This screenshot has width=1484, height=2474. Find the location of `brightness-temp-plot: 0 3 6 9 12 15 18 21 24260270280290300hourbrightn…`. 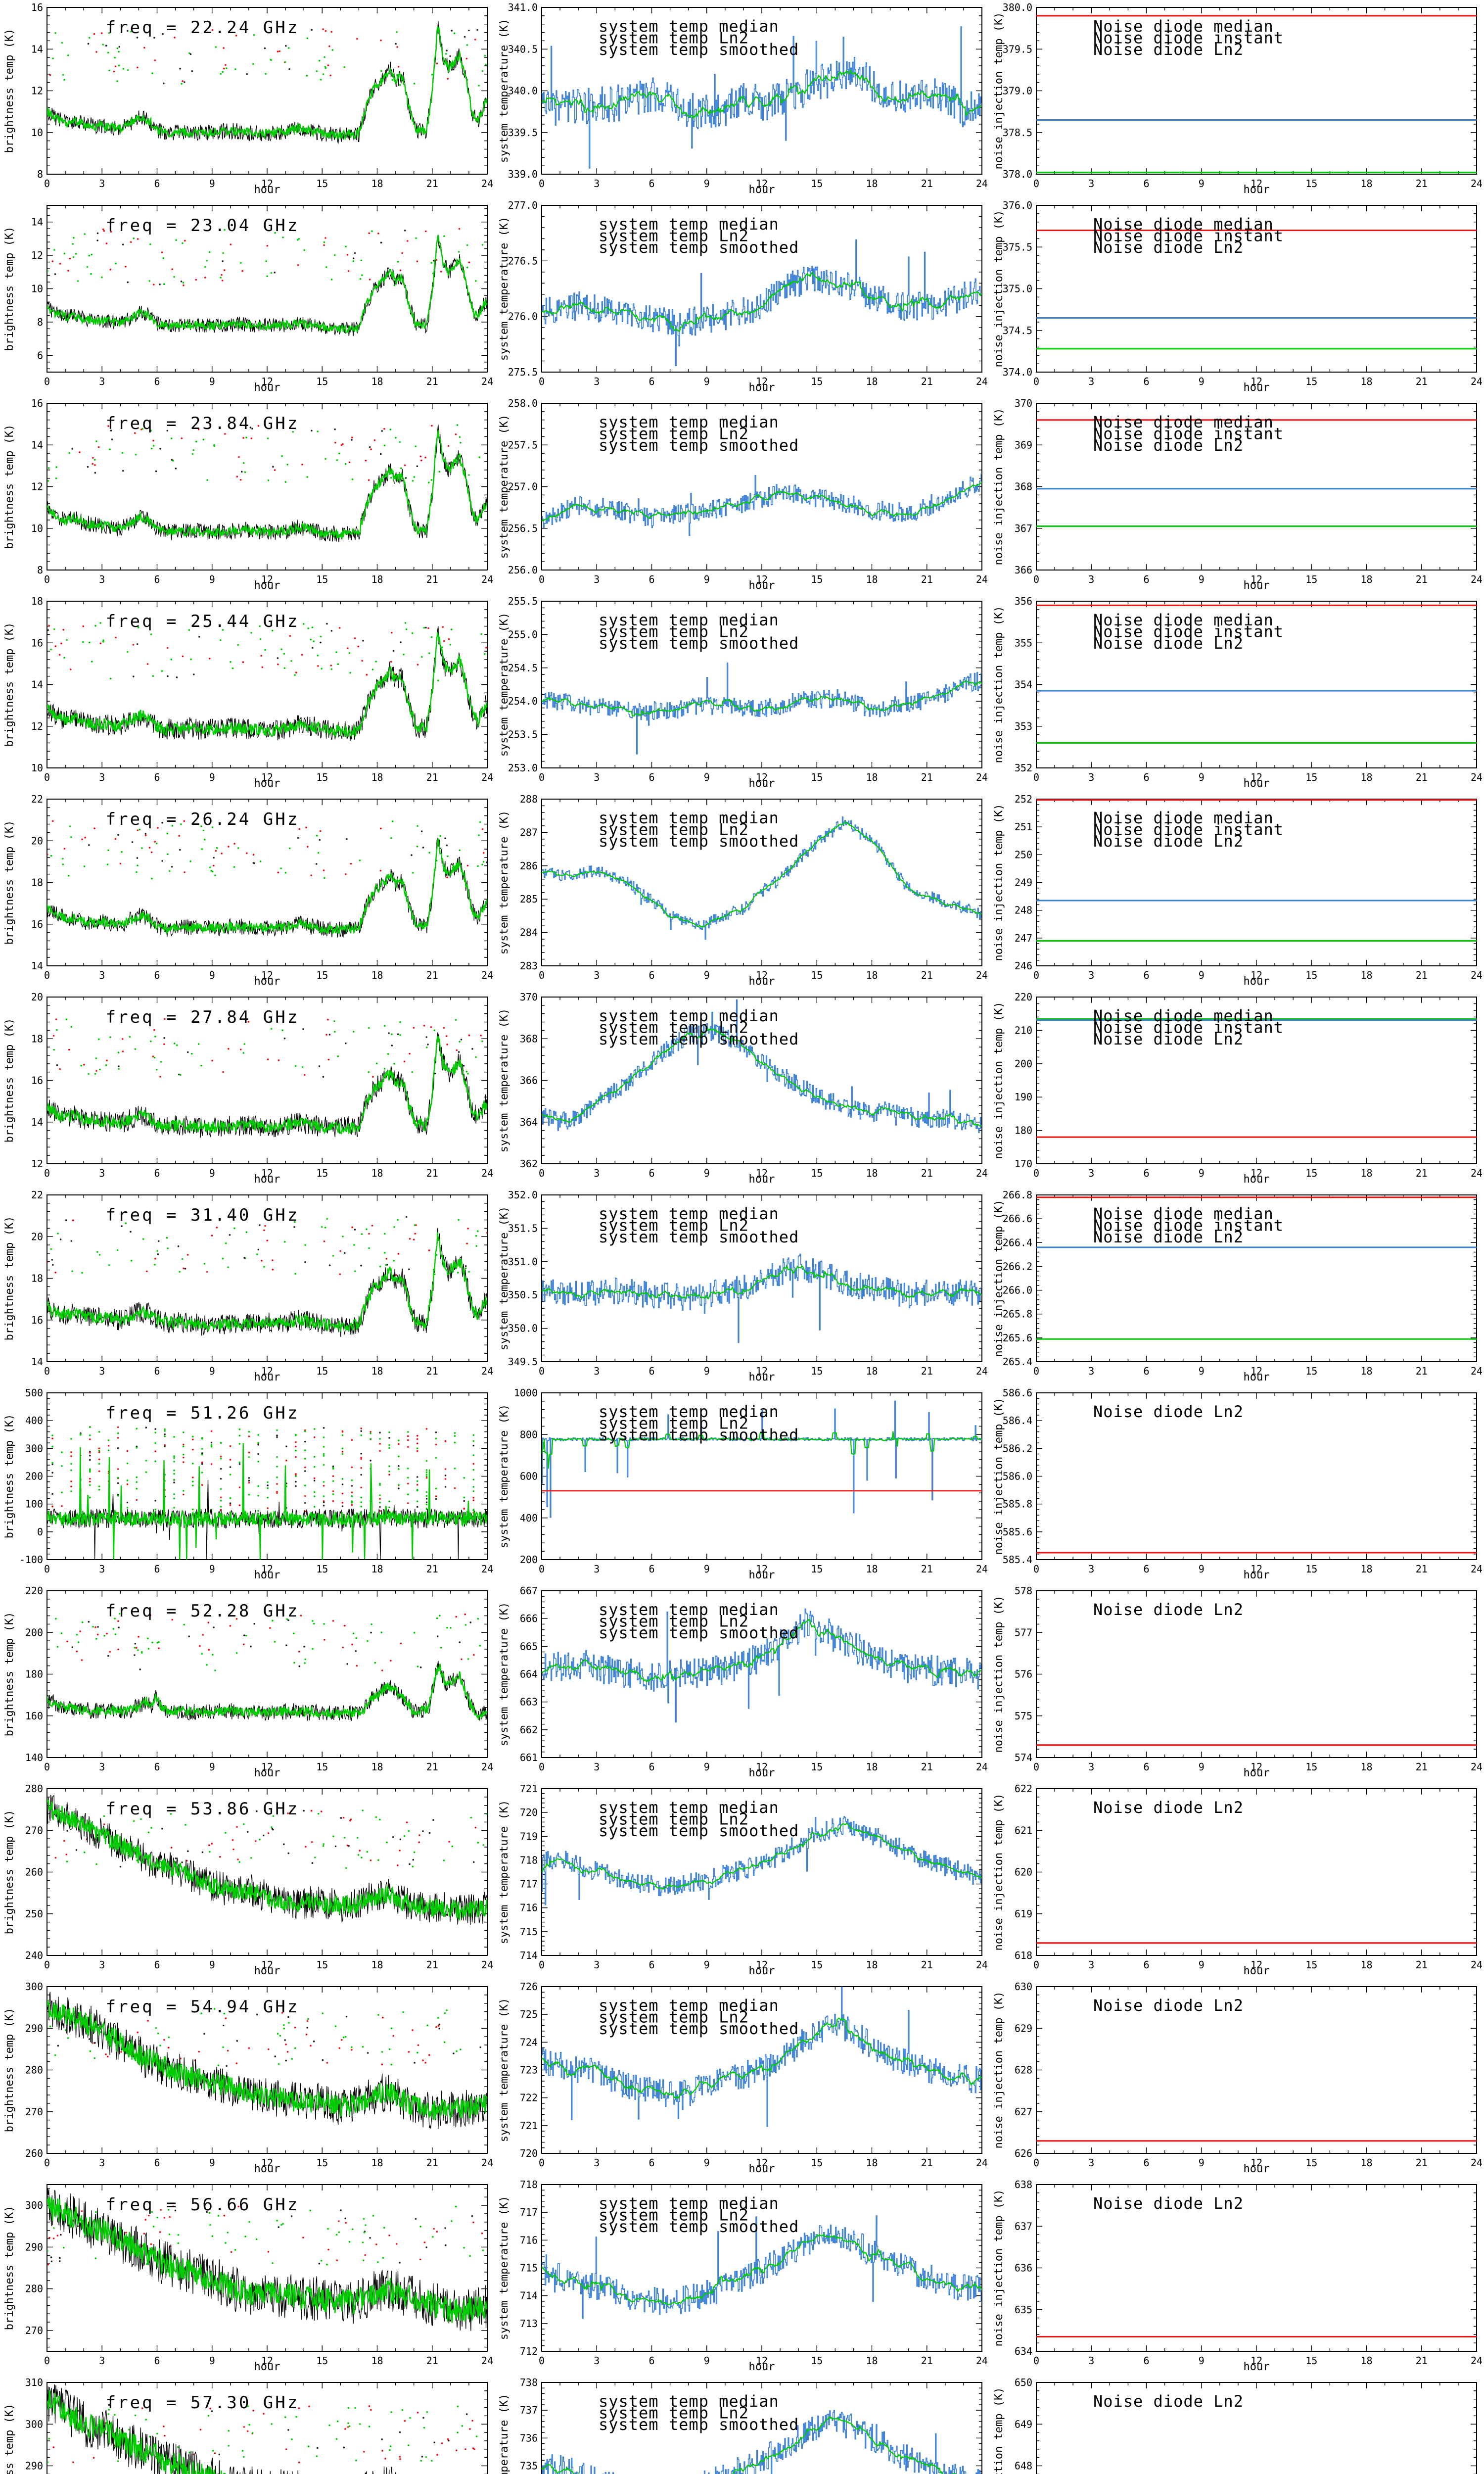

brightness-temp-plot: 0 3 6 9 12 15 18 21 24260270280290300hourbrightn… is located at coordinates (248, 2078).